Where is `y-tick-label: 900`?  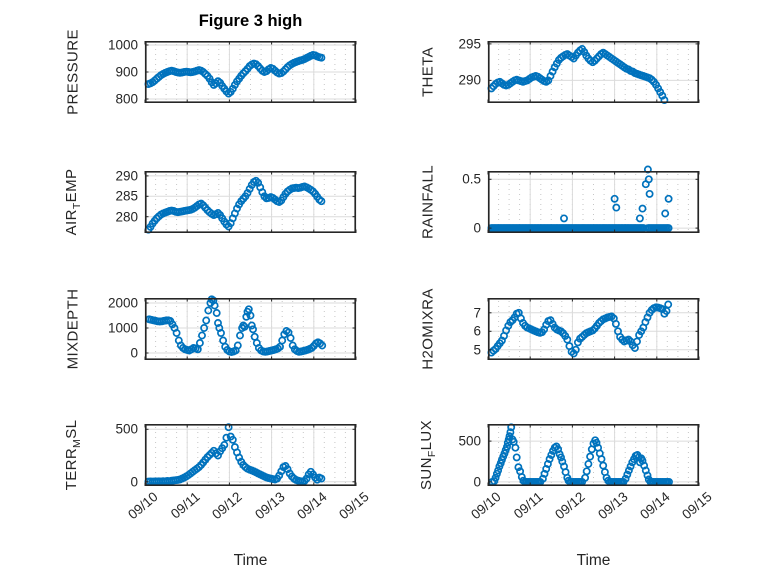
y-tick-label: 900 is located at coordinates (126, 72).